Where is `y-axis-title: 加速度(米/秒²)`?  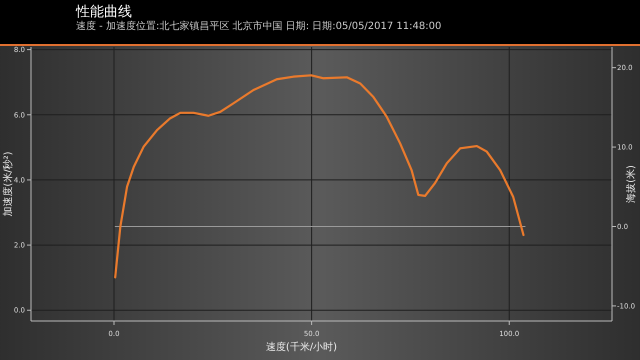
y-axis-title: 加速度(米/秒²) is located at coordinates (8, 184).